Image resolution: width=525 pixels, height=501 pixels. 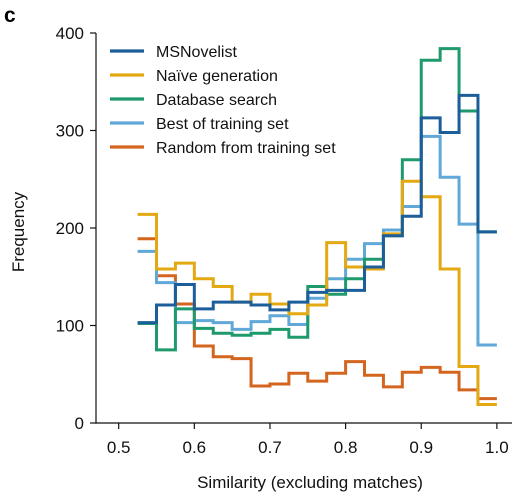 What do you see at coordinates (222, 124) in the screenshot?
I see `legend-label-best-of-training-set: Best of training set` at bounding box center [222, 124].